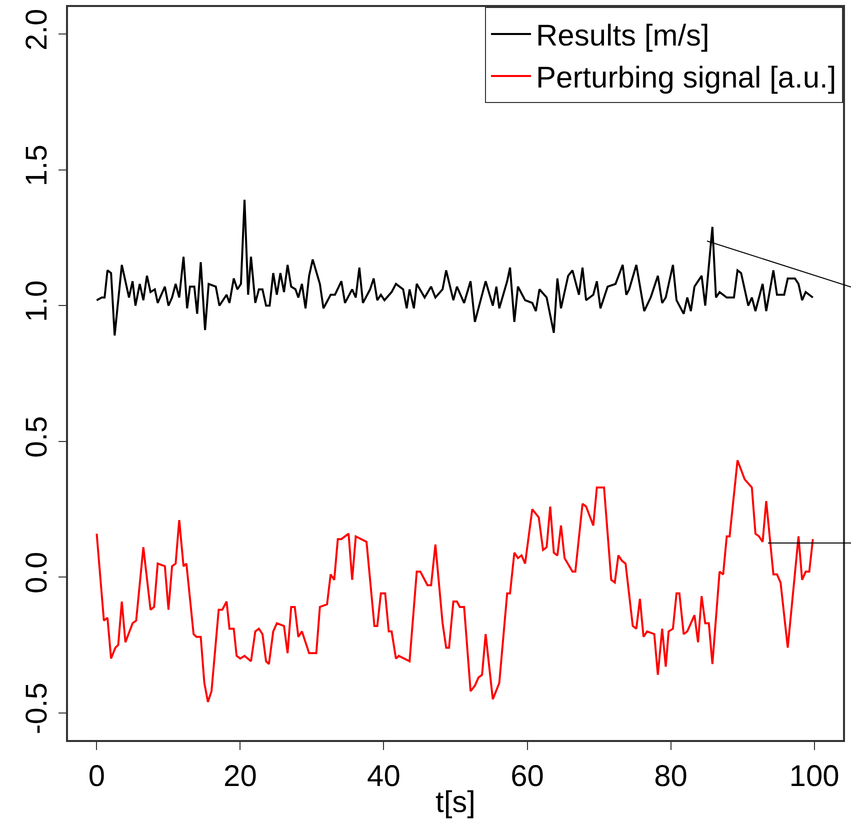 Image resolution: width=851 pixels, height=819 pixels. I want to click on x-tick-label: 100, so click(814, 776).